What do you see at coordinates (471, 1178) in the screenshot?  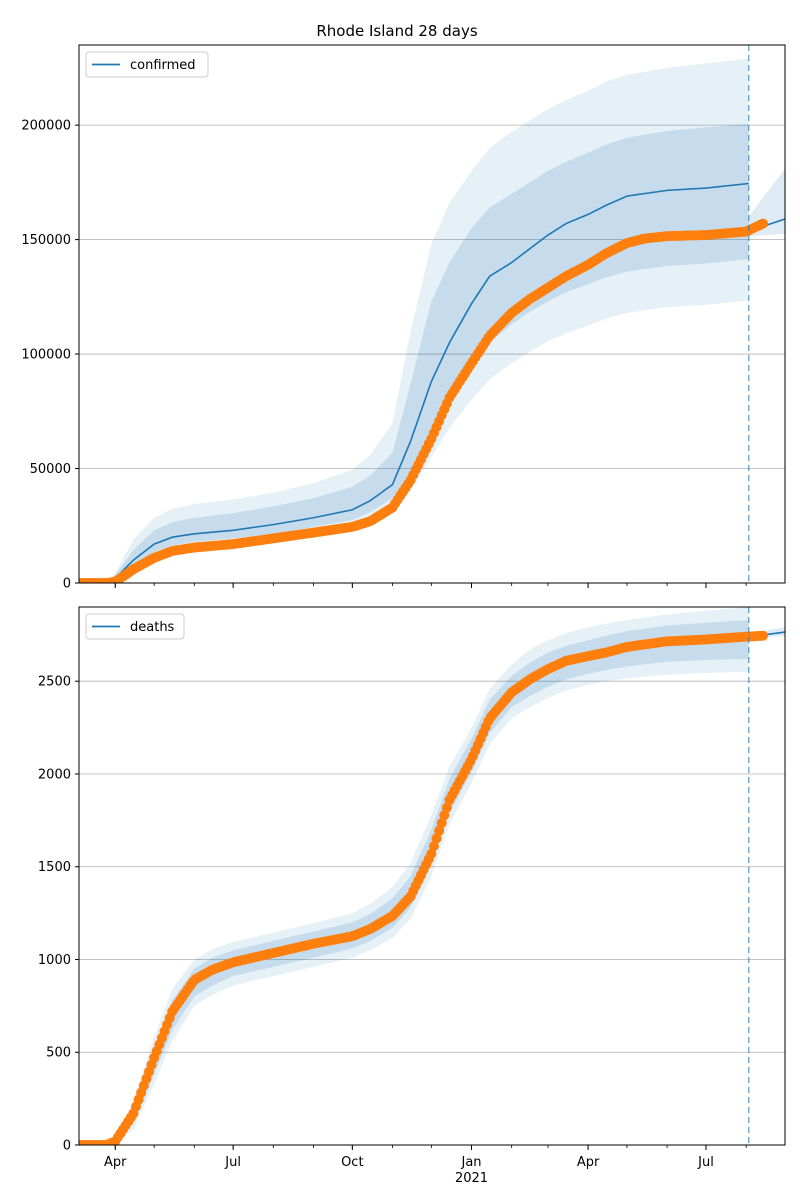 I see `x-year-label: 2021` at bounding box center [471, 1178].